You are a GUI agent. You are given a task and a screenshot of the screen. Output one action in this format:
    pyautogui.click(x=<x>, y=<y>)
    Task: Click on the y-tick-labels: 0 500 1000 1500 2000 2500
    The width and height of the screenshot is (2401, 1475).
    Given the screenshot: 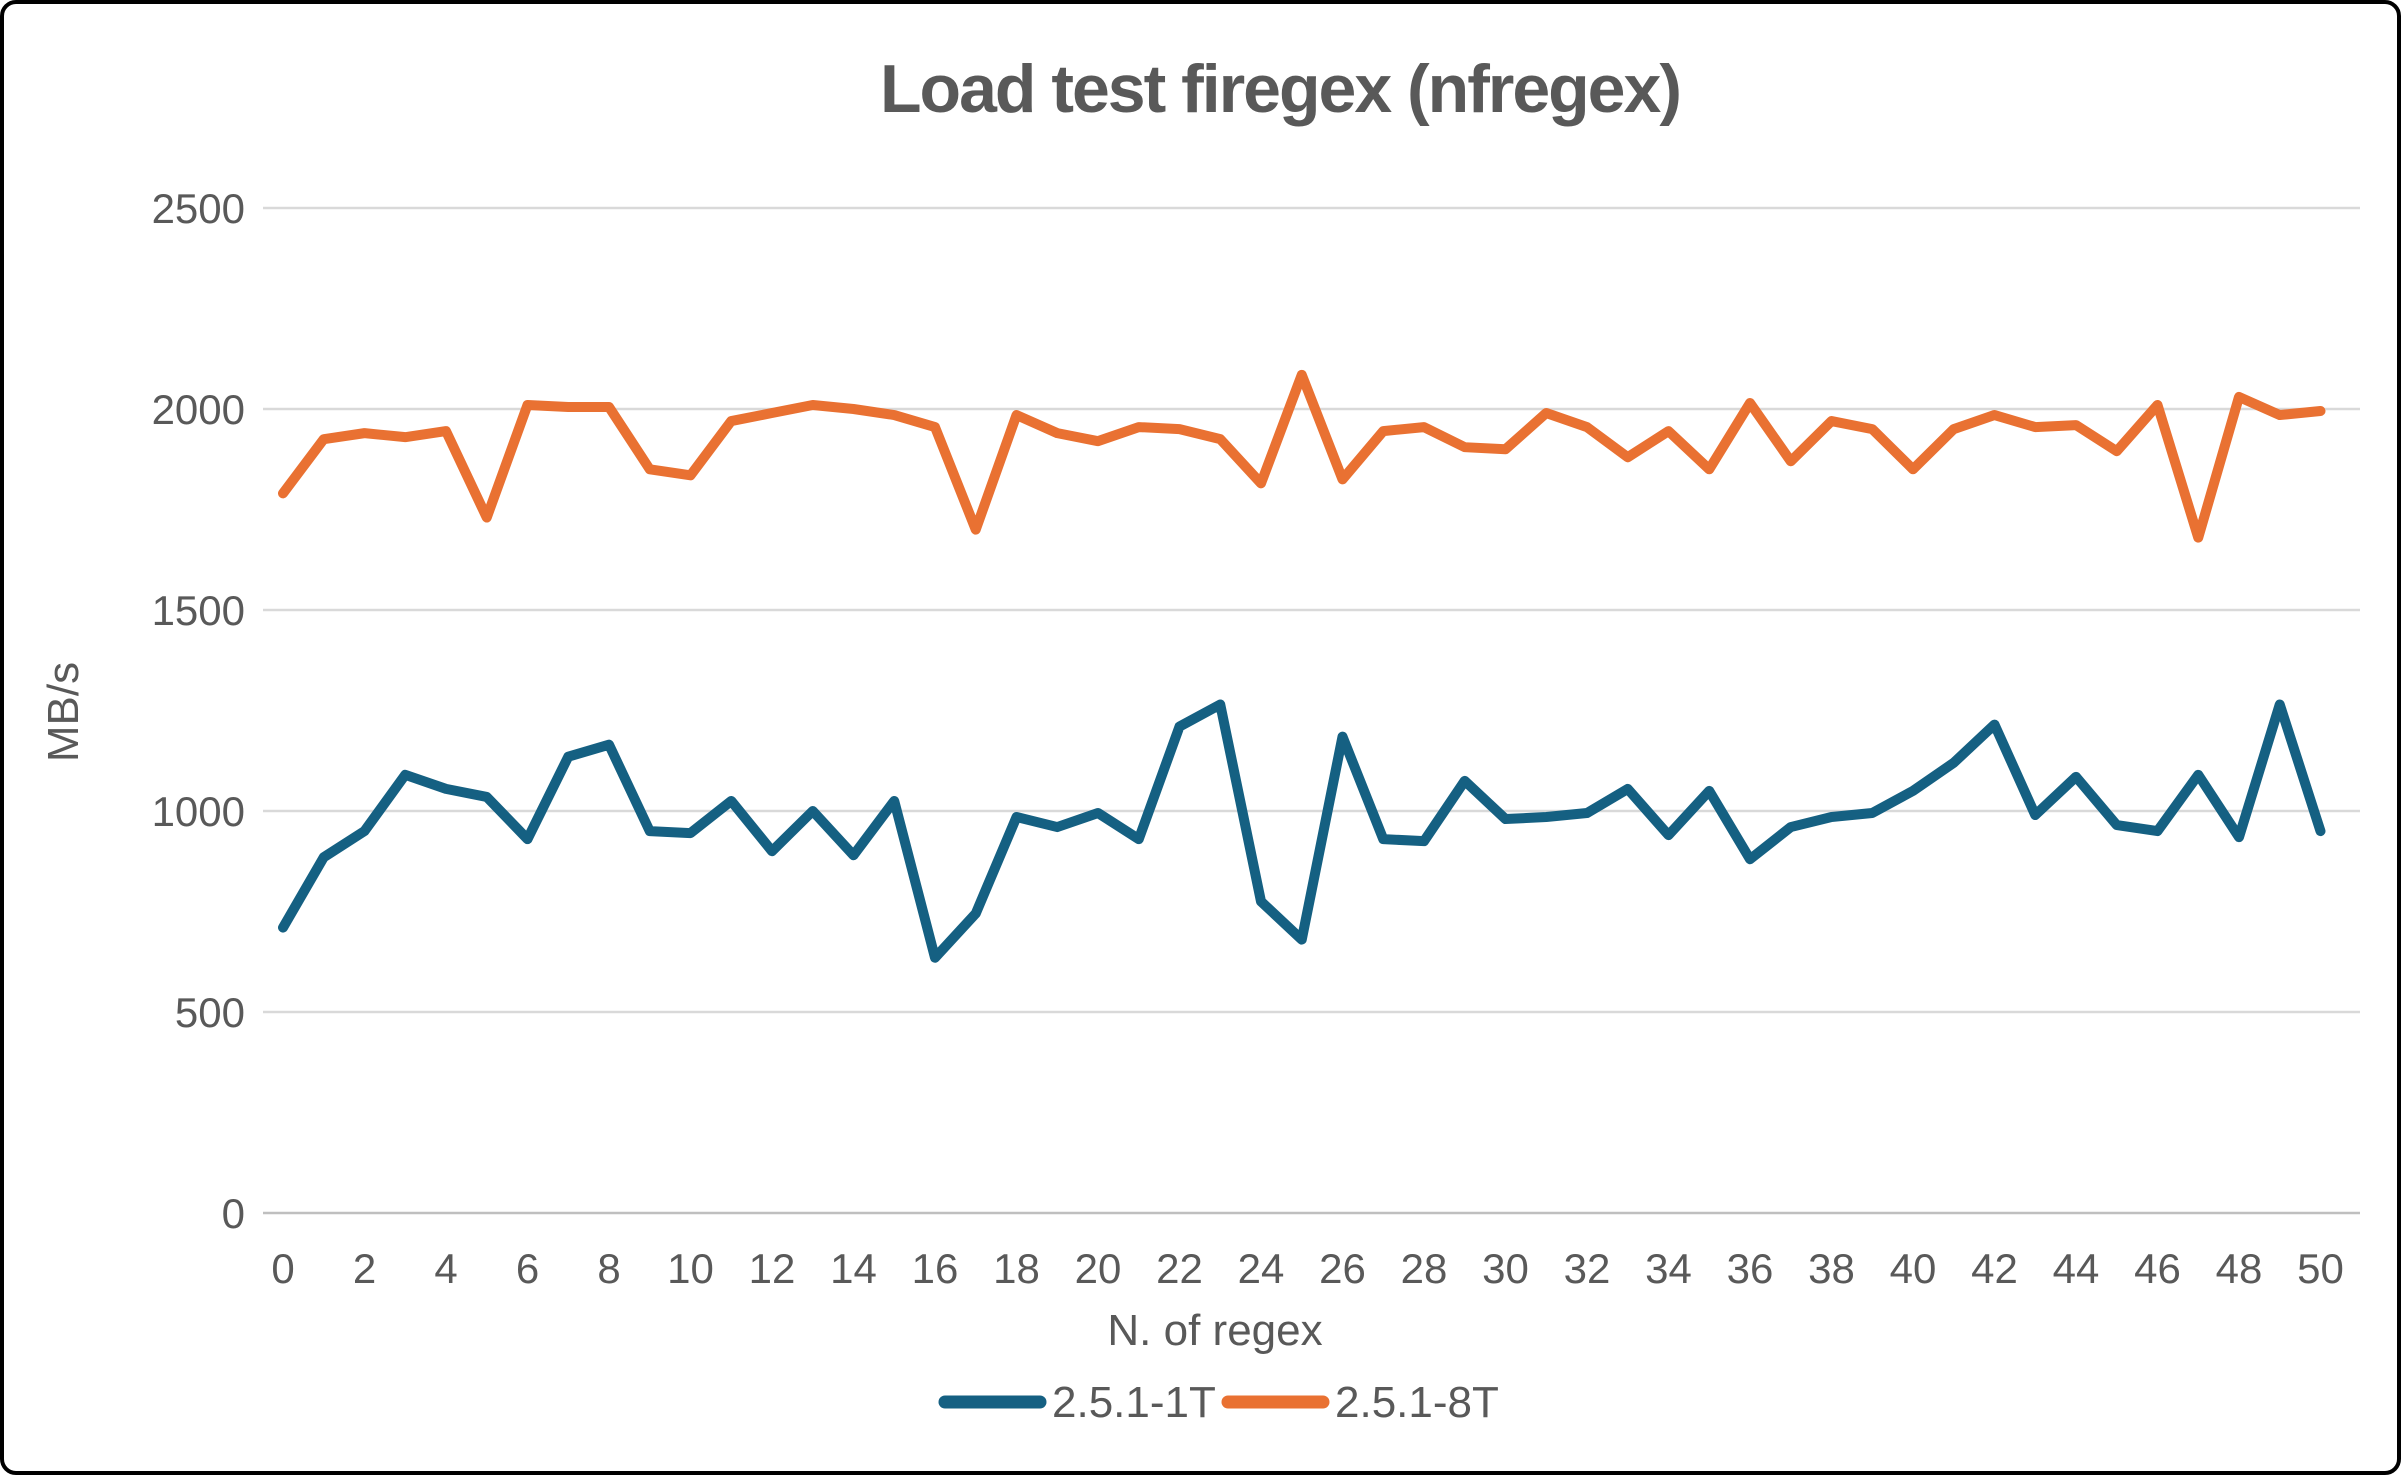 What is the action you would take?
    pyautogui.click(x=198, y=711)
    